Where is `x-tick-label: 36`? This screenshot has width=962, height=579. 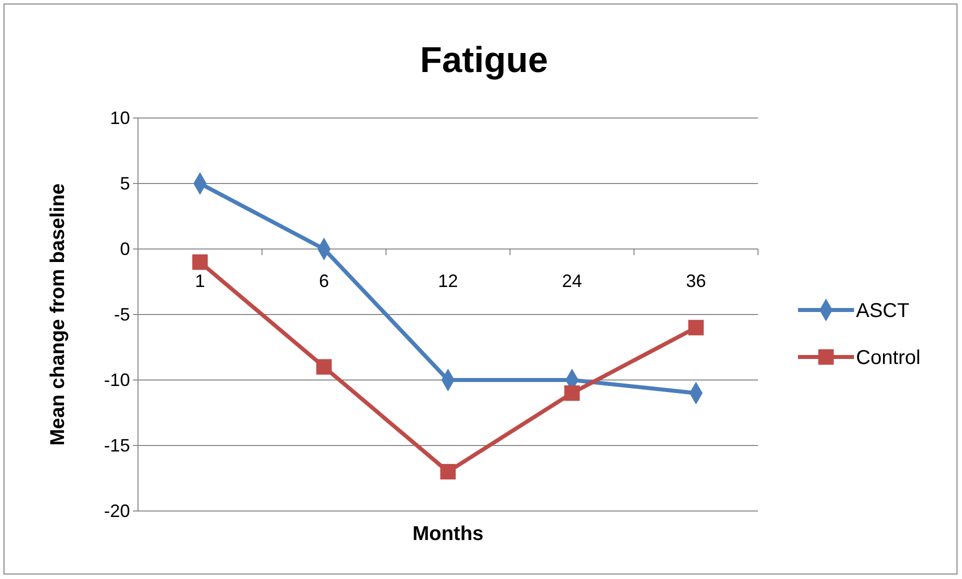 x-tick-label: 36 is located at coordinates (696, 281).